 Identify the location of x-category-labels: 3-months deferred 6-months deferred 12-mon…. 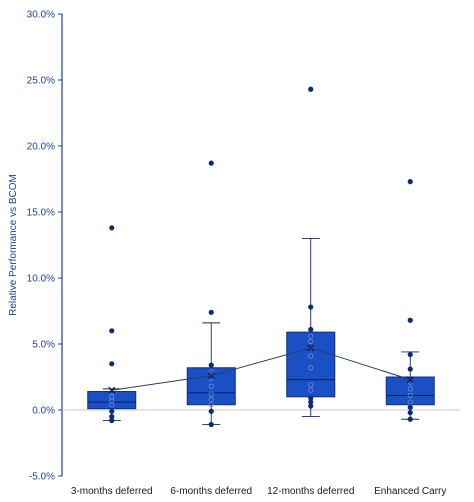
(258, 491).